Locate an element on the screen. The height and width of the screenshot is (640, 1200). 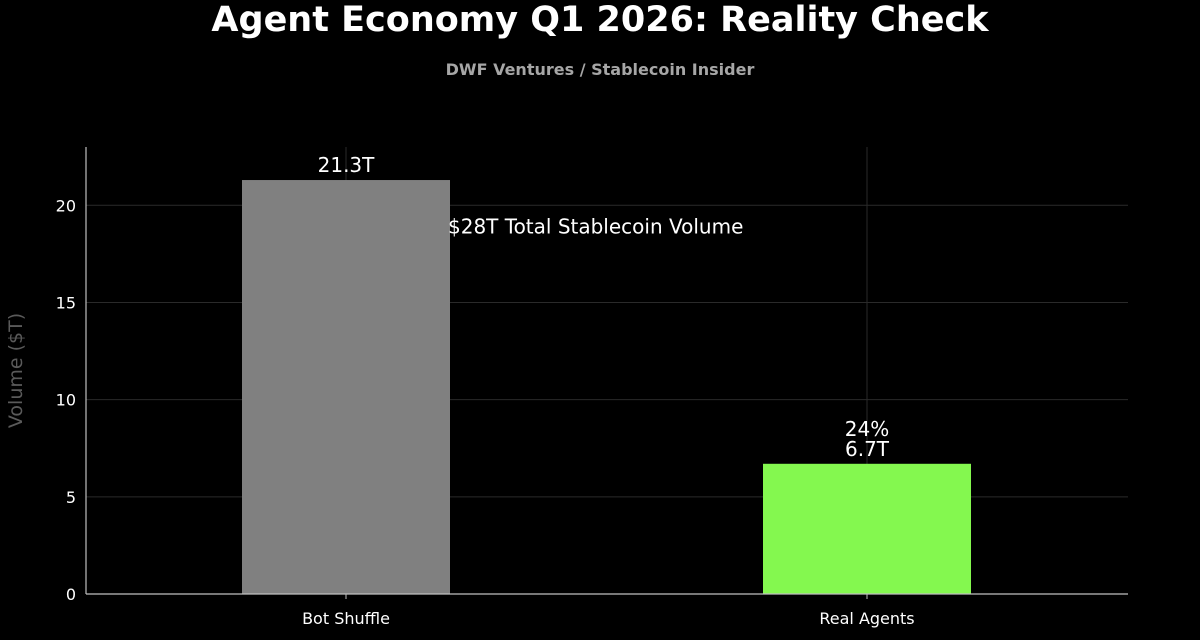
chart-title: Agent Economy Q1 2026: Reality Check is located at coordinates (600, 20).